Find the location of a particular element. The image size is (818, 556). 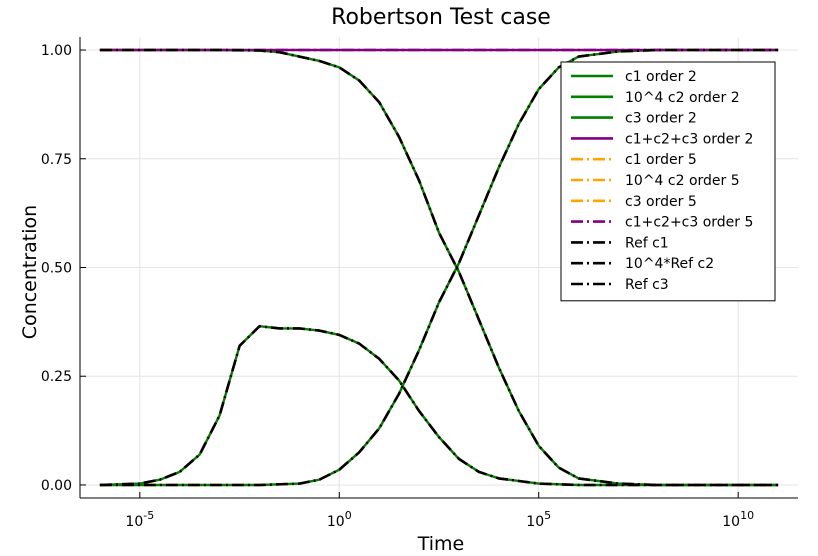

x-axis-label: Time is located at coordinates (441, 544).